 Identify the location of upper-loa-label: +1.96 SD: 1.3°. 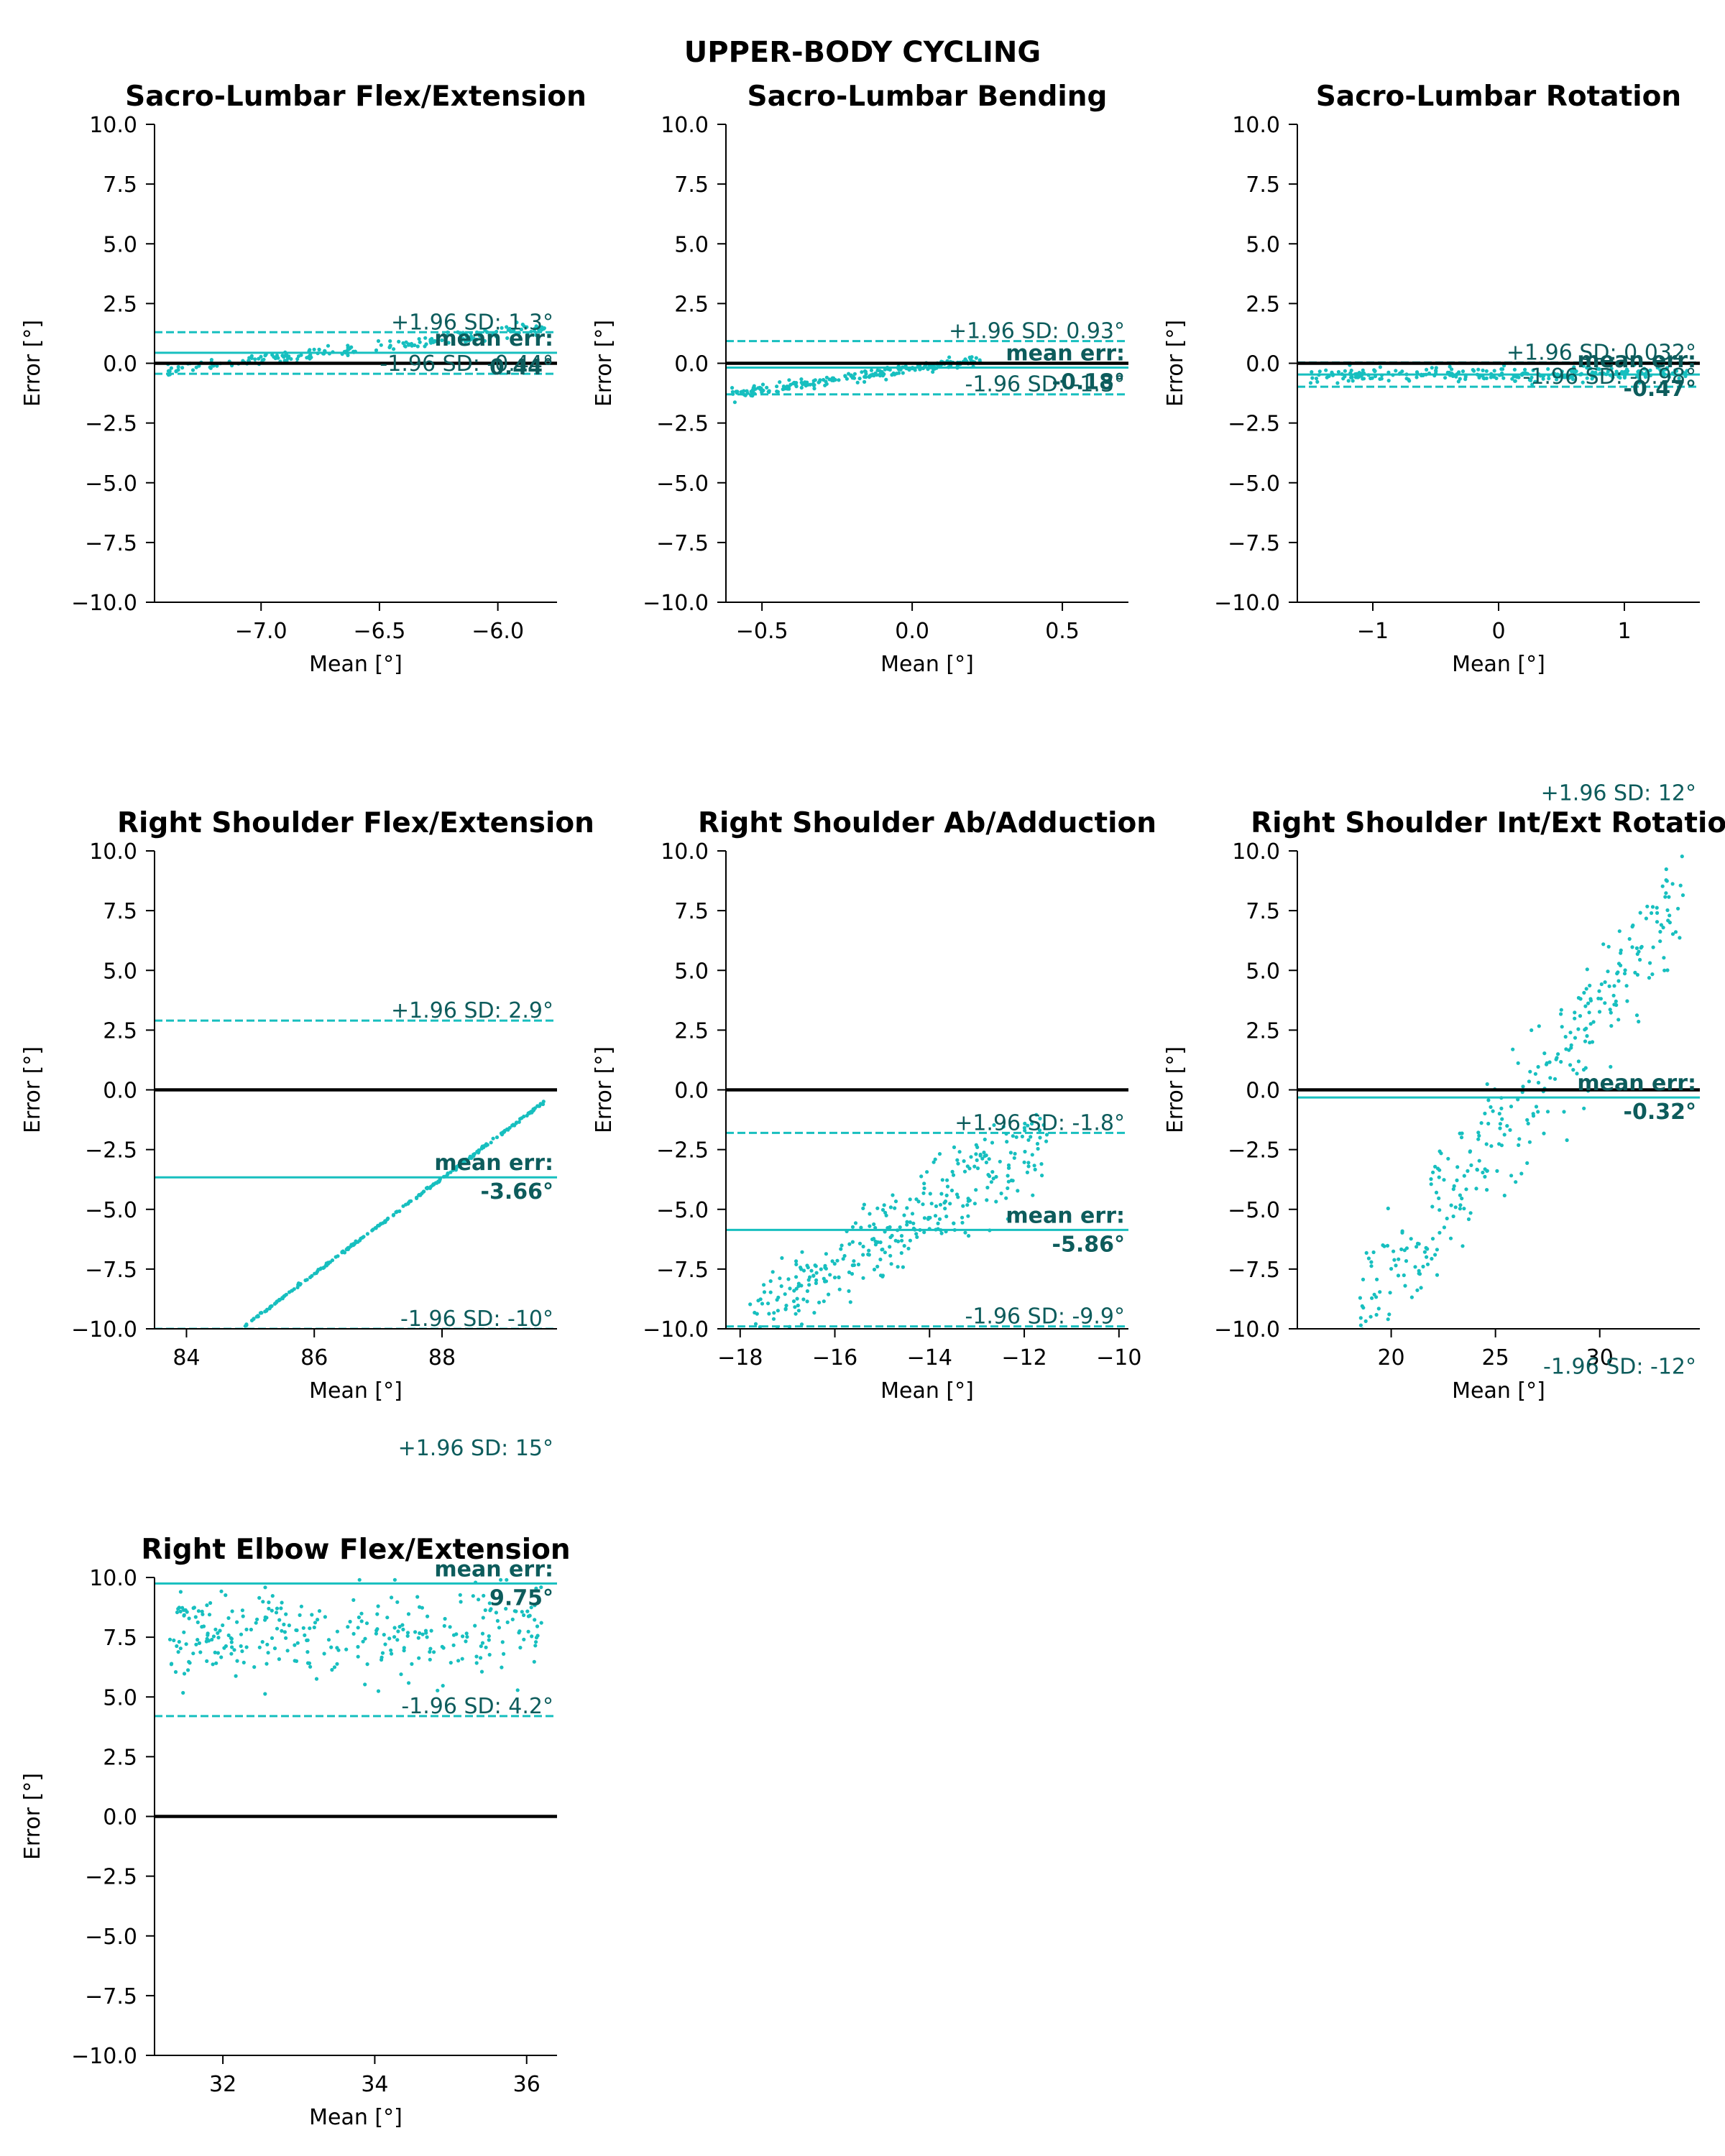
(472, 322).